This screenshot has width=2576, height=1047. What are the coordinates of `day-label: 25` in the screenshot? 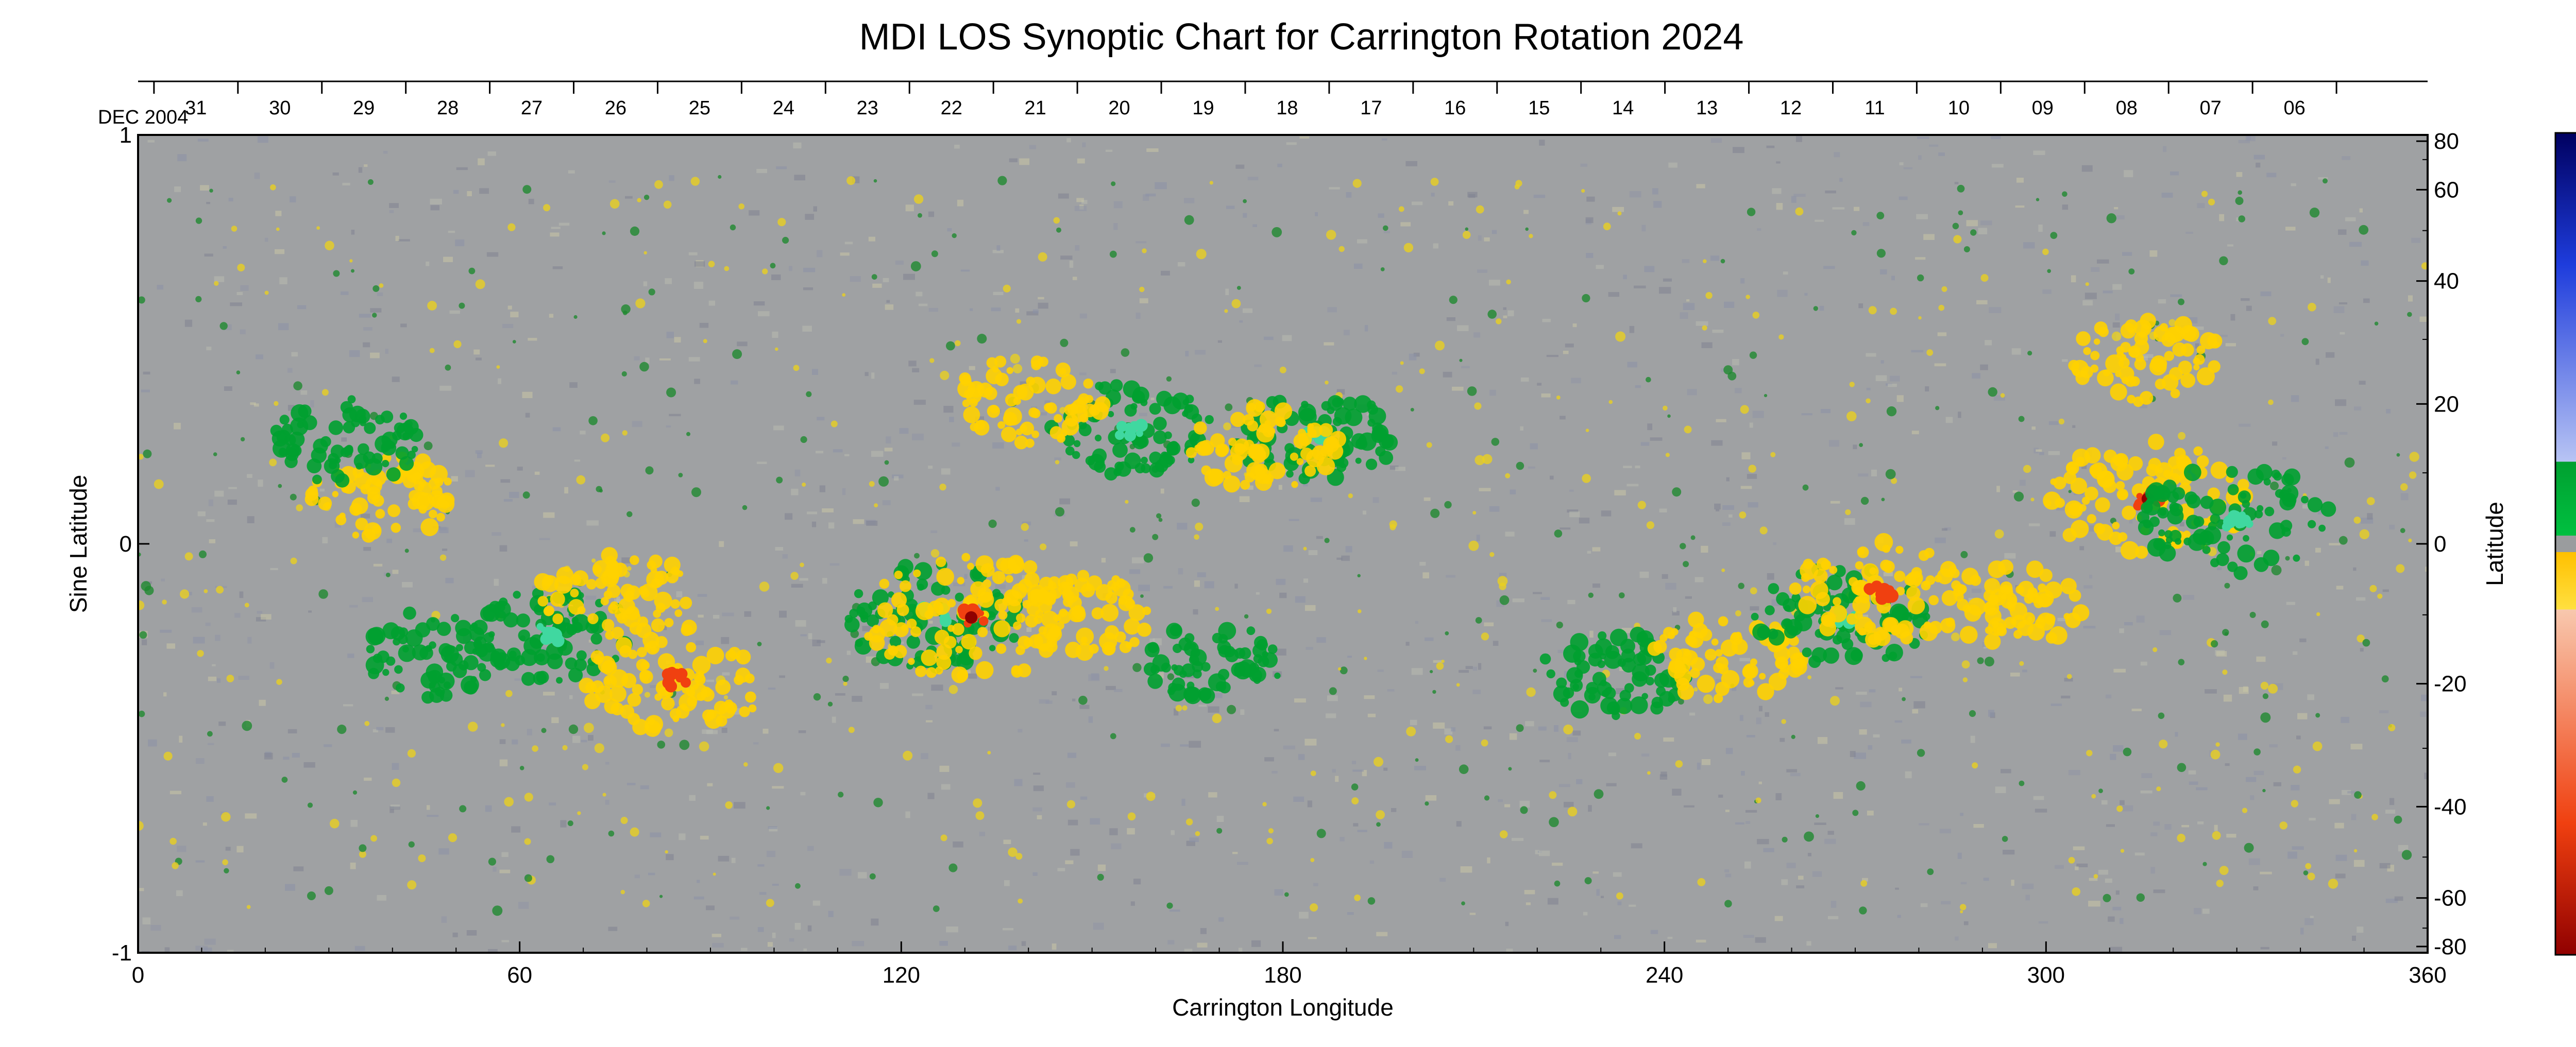 It's located at (699, 108).